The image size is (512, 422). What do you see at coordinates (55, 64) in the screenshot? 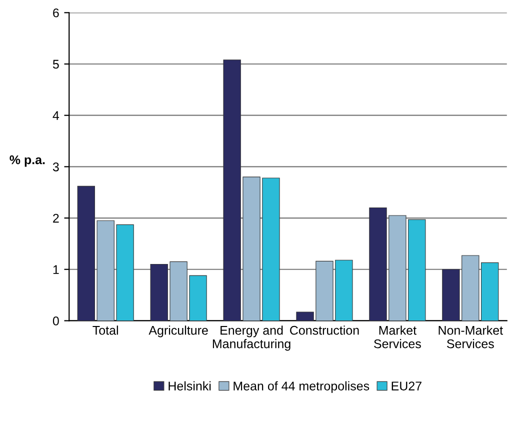
I see `y-tick-label: 5` at bounding box center [55, 64].